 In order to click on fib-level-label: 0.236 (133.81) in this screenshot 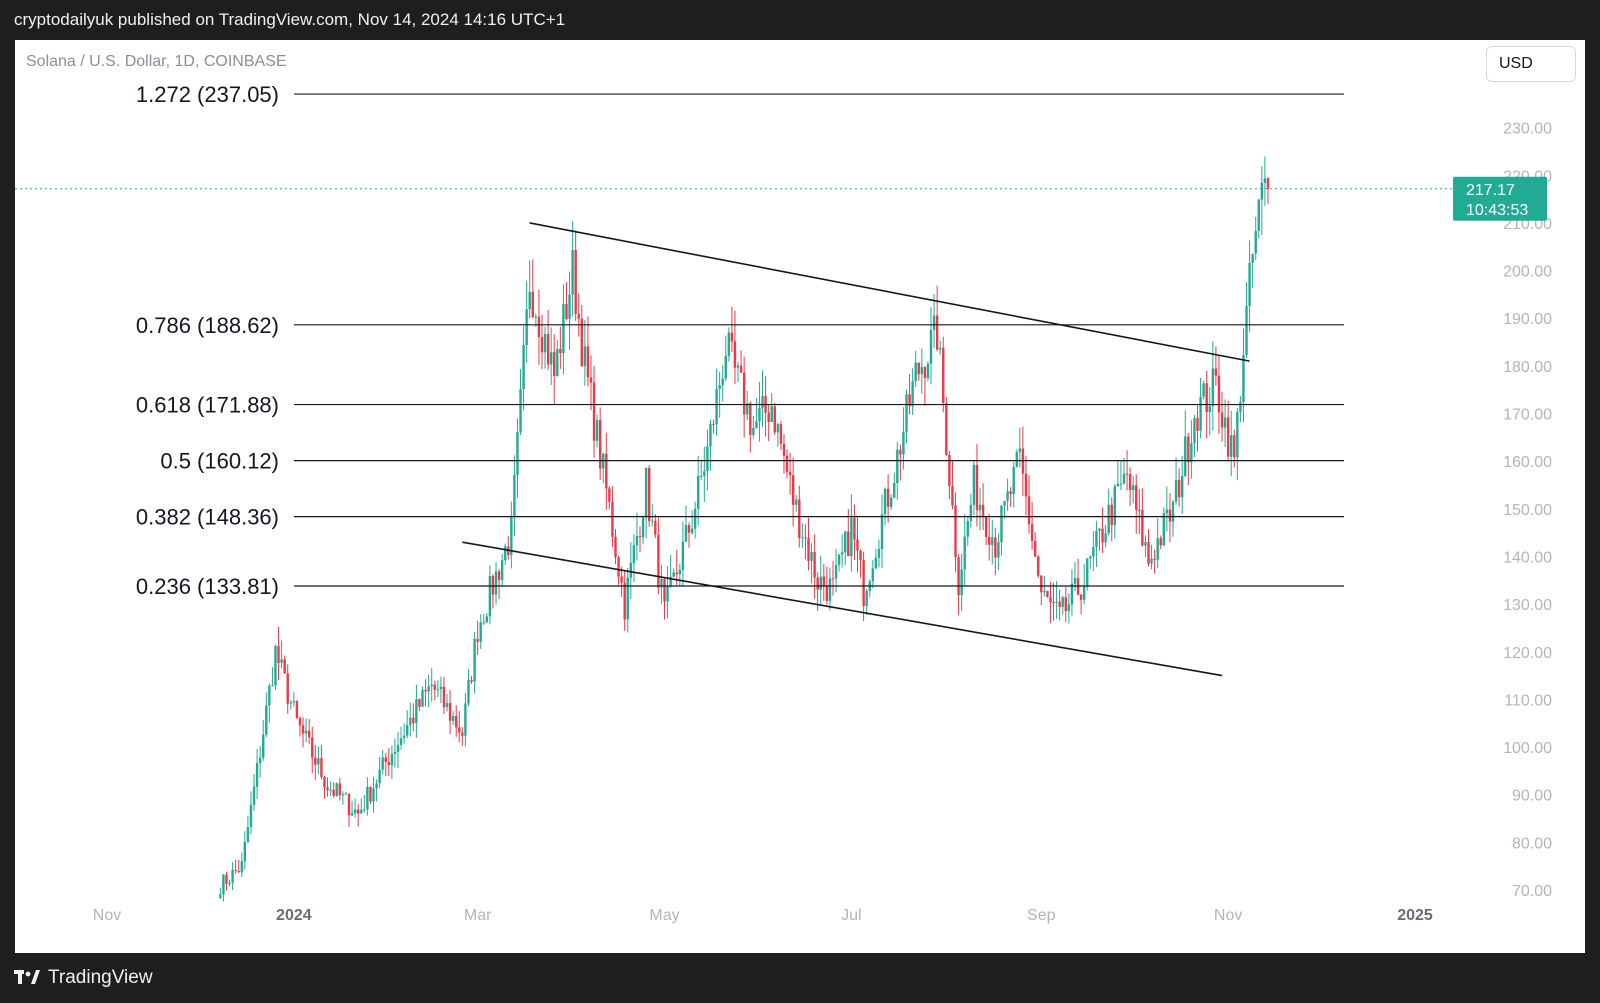, I will do `click(207, 586)`.